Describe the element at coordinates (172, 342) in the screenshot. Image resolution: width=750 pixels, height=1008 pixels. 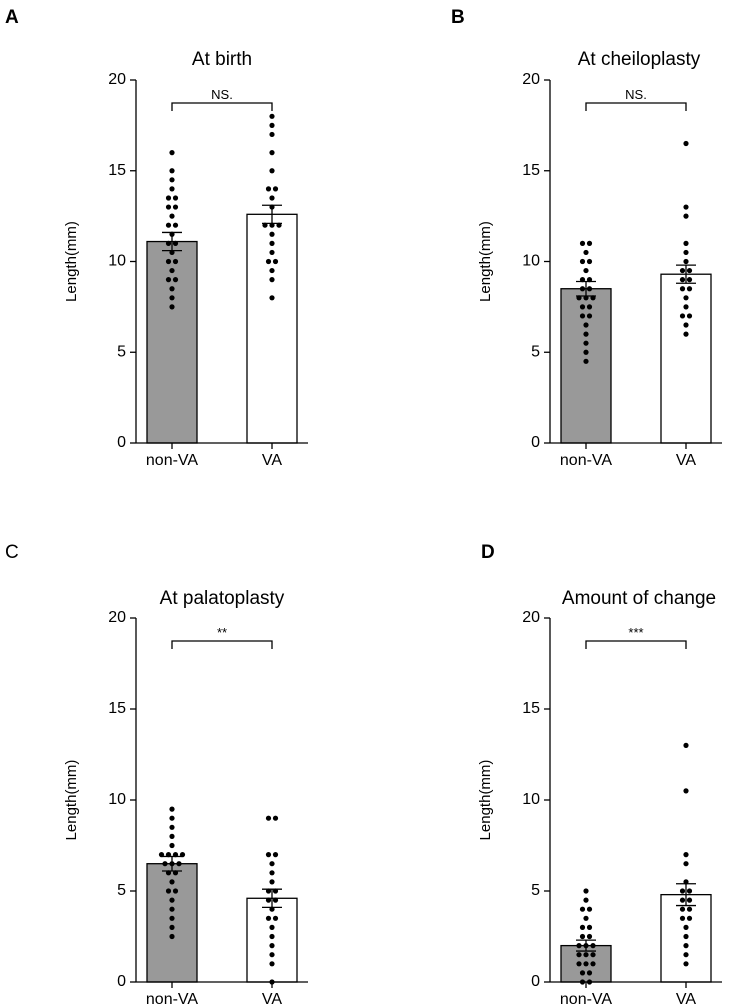
I see `bar-non-va` at that location.